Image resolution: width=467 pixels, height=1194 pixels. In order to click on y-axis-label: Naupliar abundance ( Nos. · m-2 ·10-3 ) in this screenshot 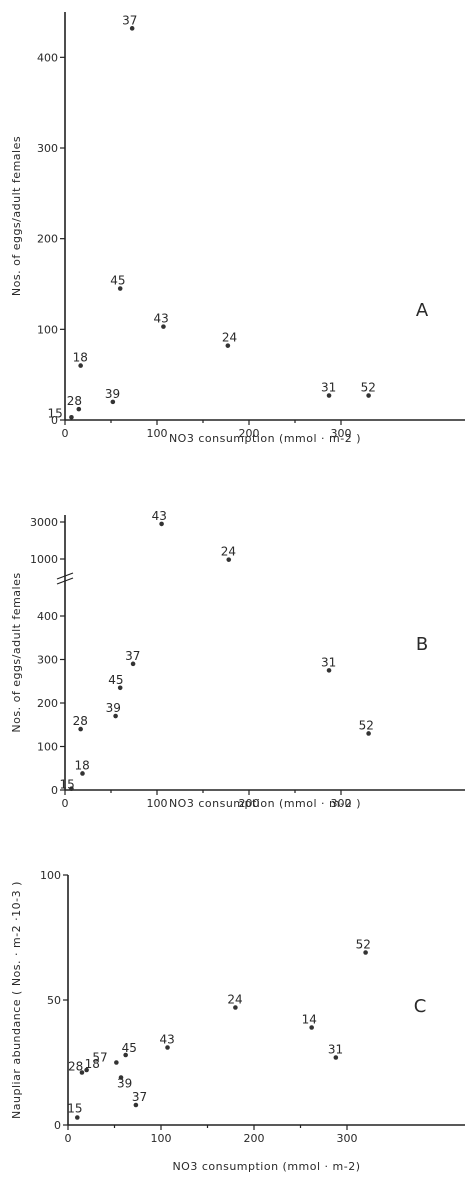, I will do `click(16, 1000)`.